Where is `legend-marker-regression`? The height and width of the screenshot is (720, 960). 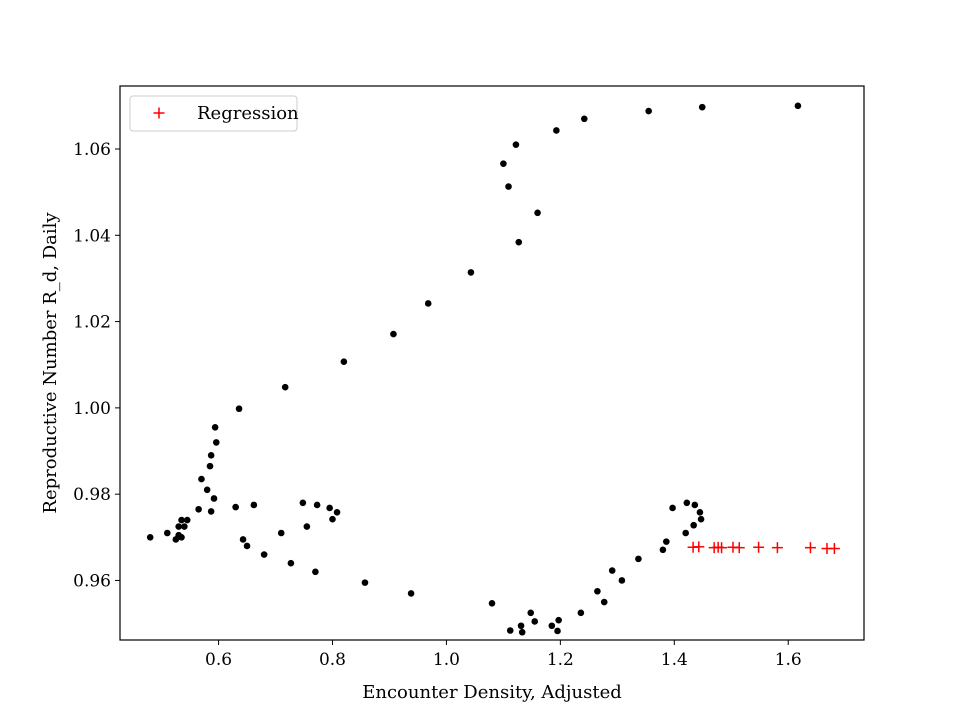 legend-marker-regression is located at coordinates (159, 113).